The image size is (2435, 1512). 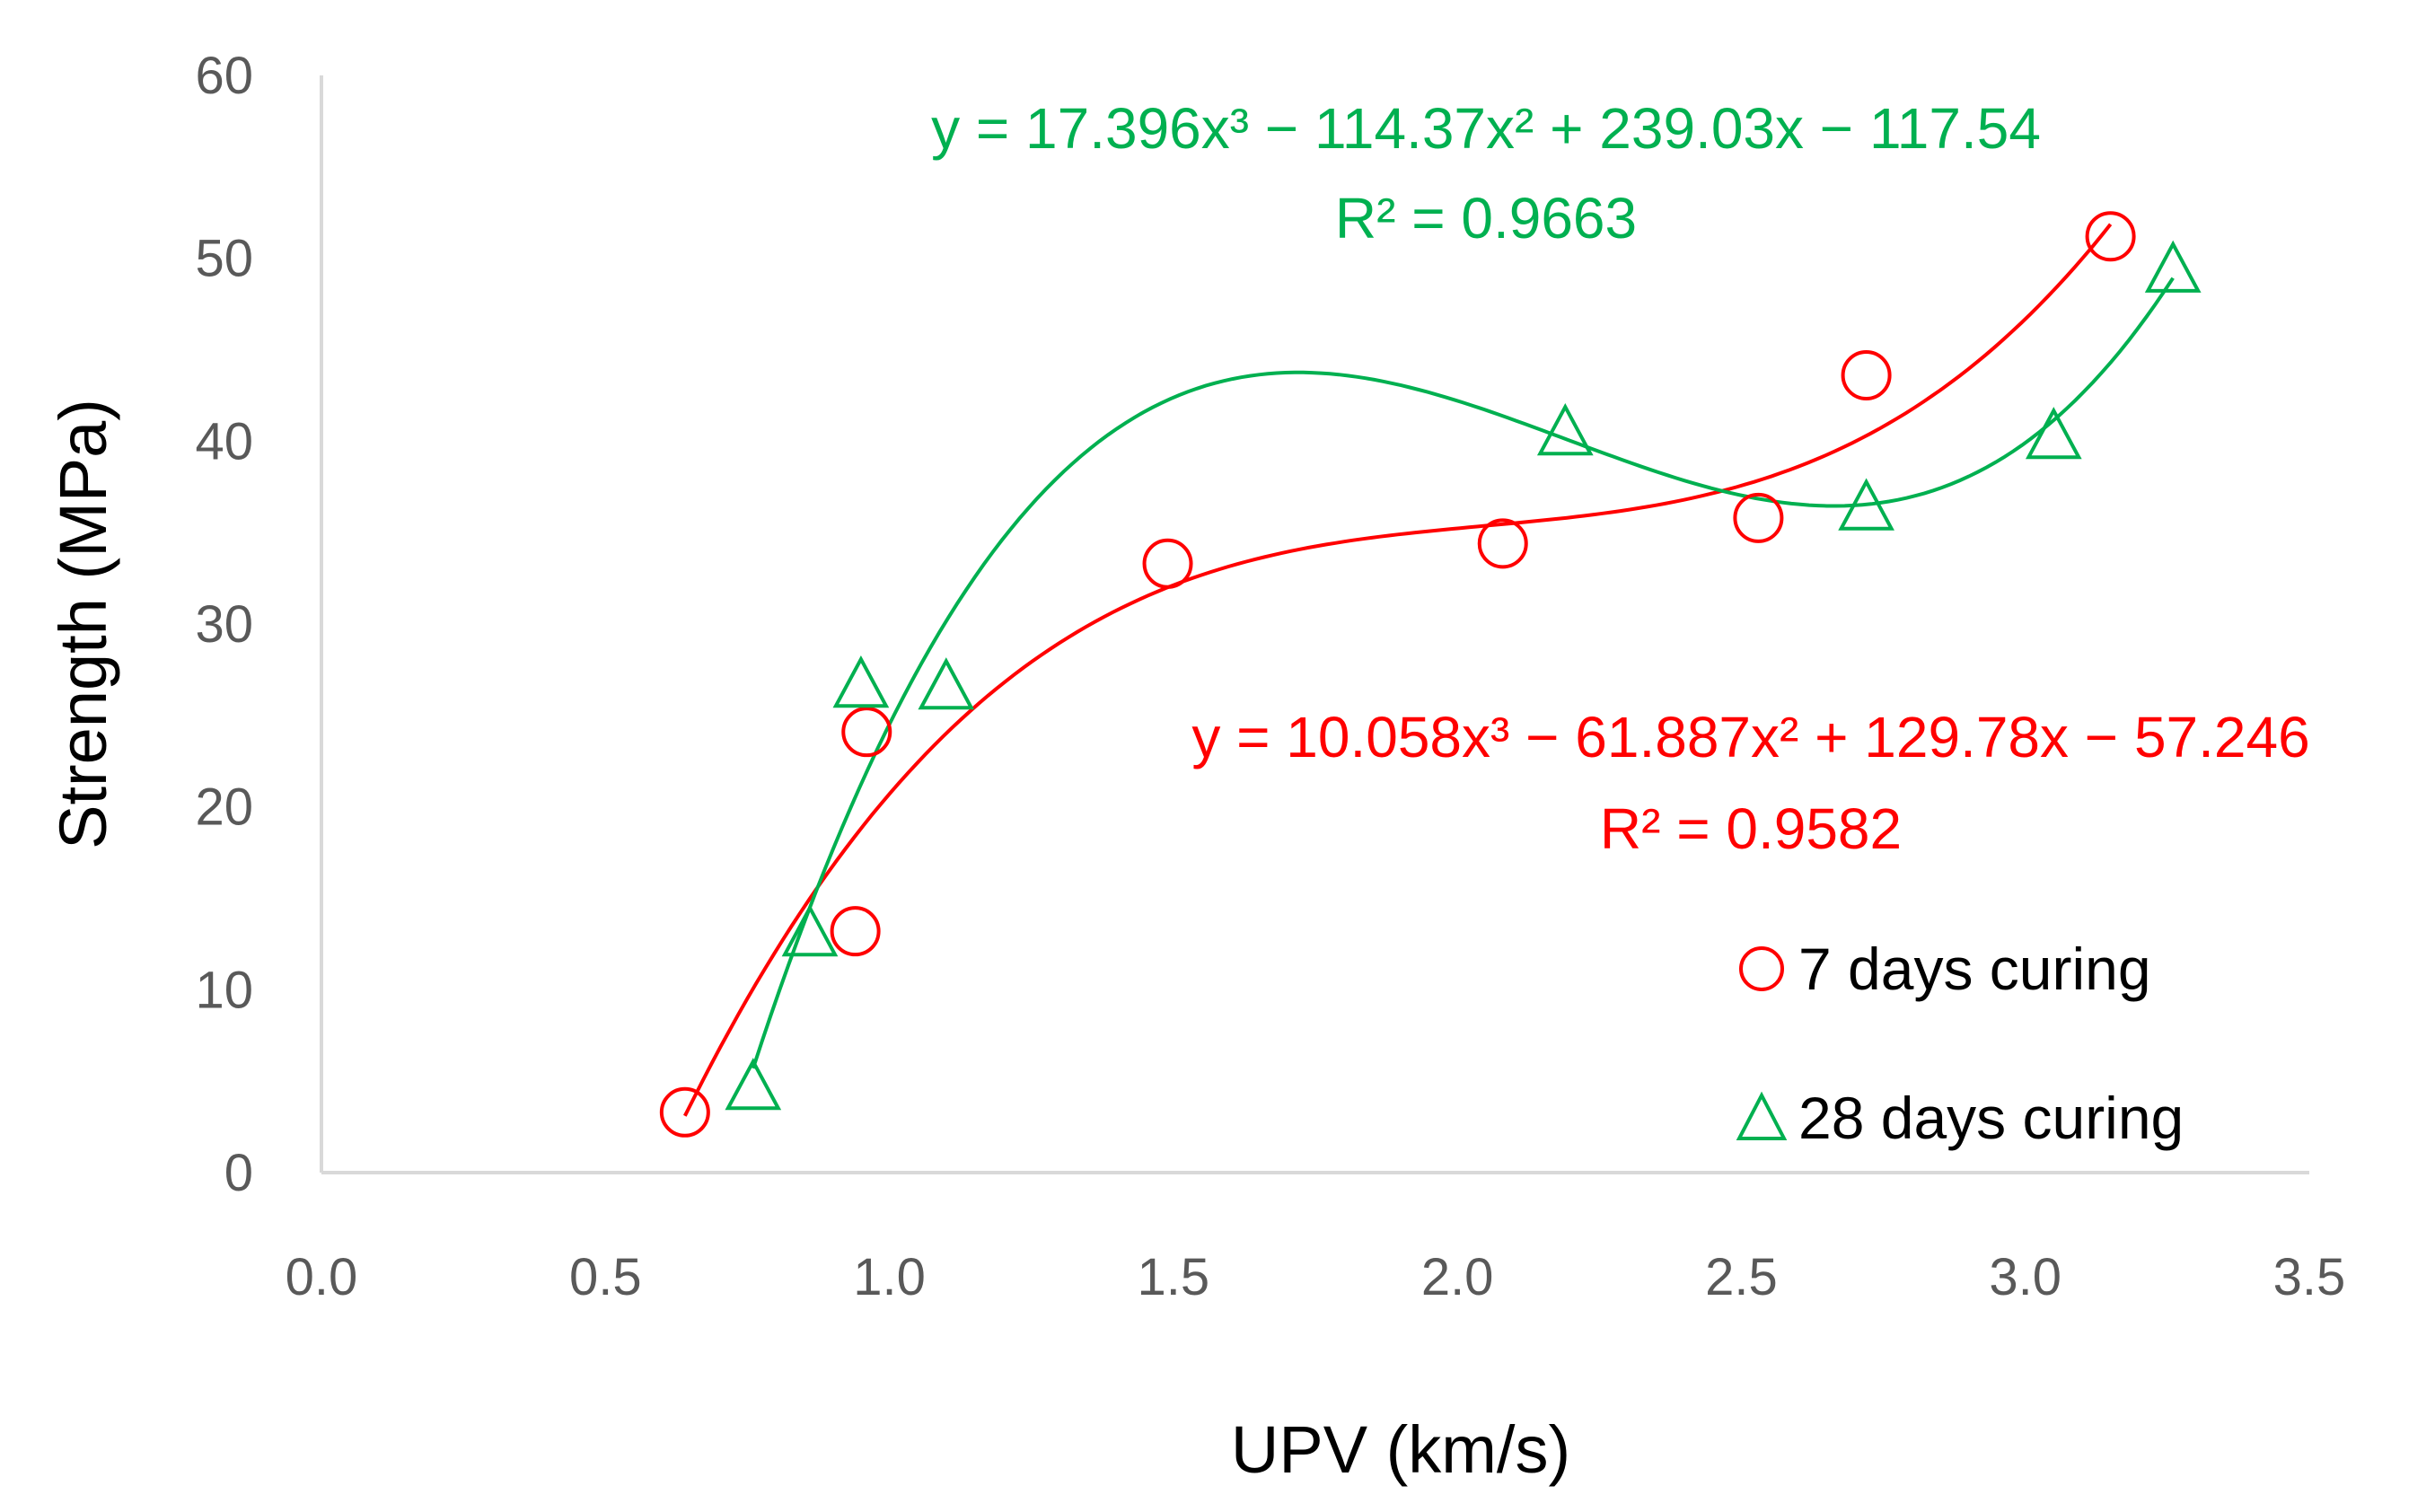 I want to click on x-tick-label-4: 2.0, so click(x=1457, y=1277).